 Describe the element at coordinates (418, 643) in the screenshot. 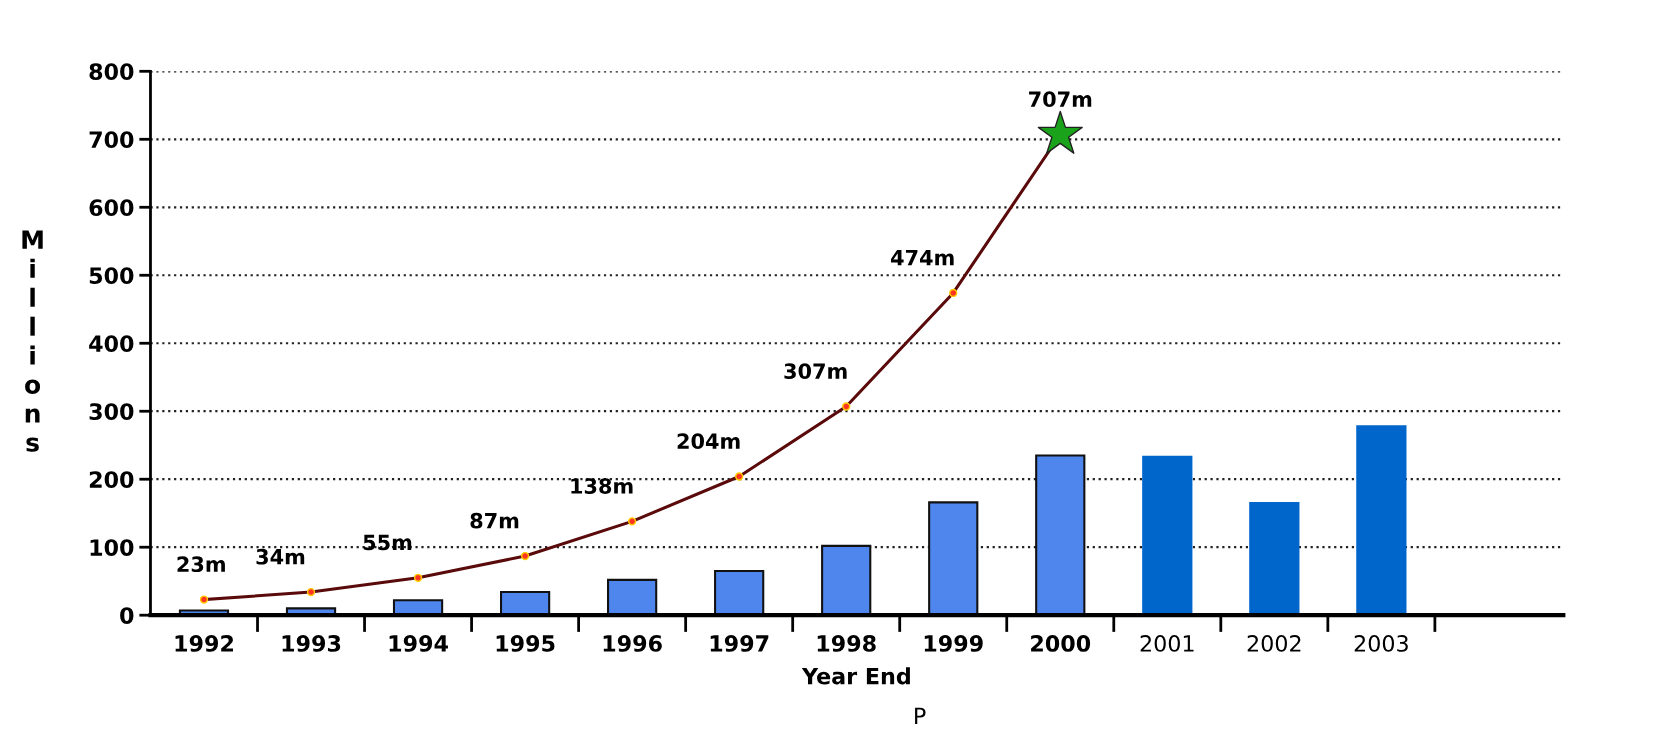

I see `x-tick-label: 1994` at that location.